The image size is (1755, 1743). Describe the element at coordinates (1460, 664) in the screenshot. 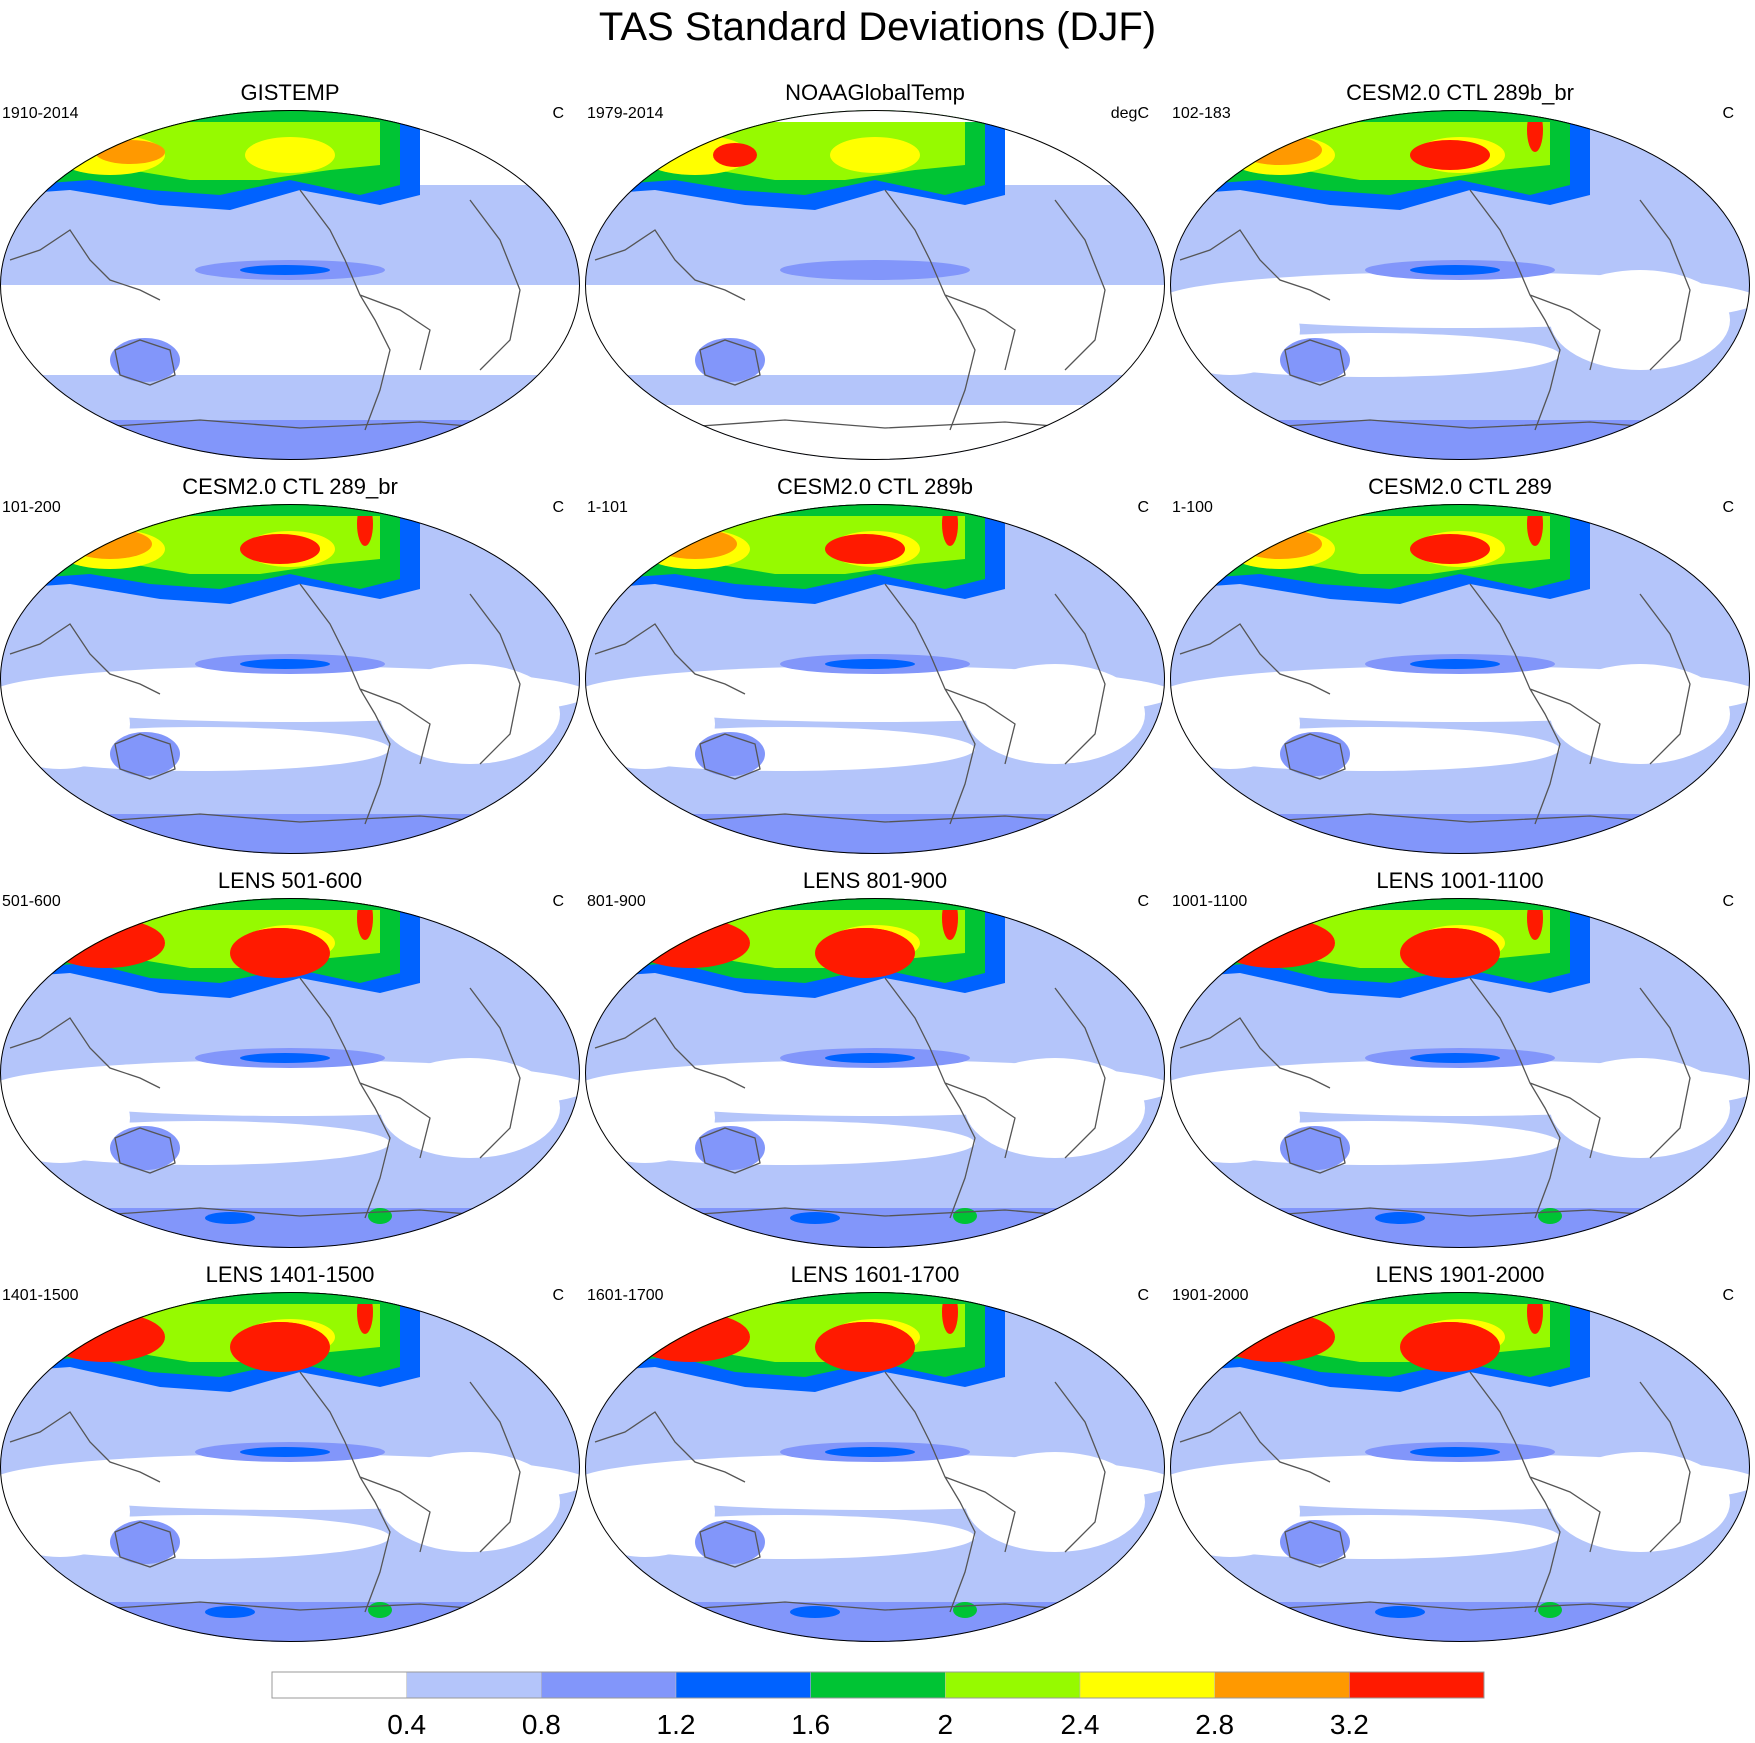

I see `map-panel: CESM2.0 CTL 289 1-100 C` at that location.